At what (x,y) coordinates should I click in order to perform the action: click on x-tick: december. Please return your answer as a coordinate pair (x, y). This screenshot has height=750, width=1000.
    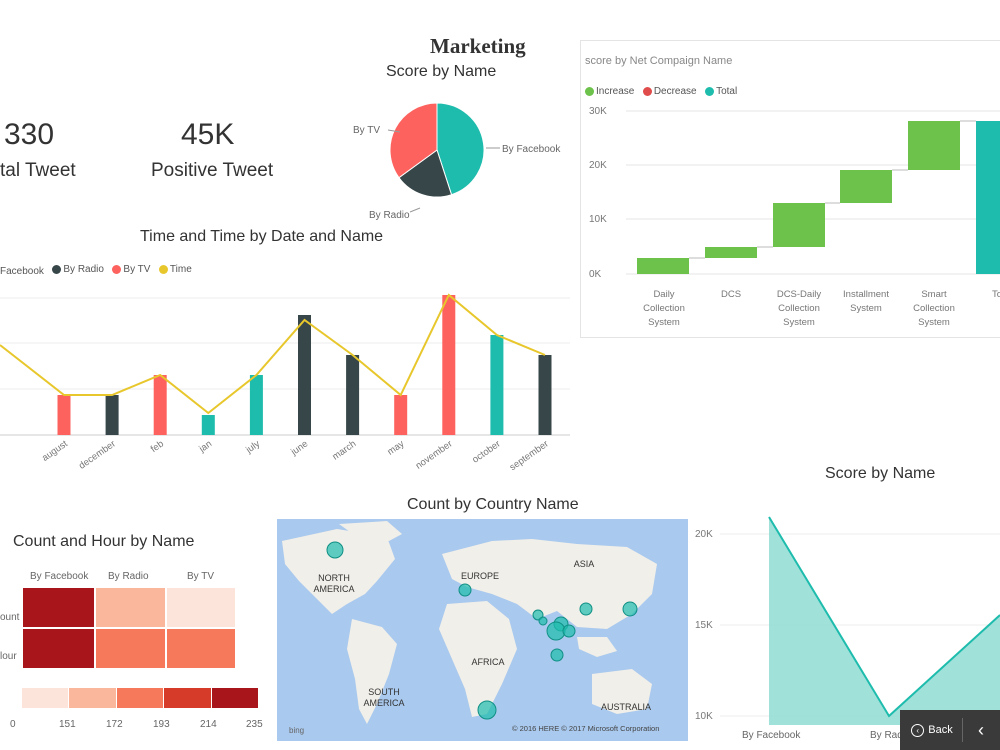
    Looking at the image, I should click on (97, 454).